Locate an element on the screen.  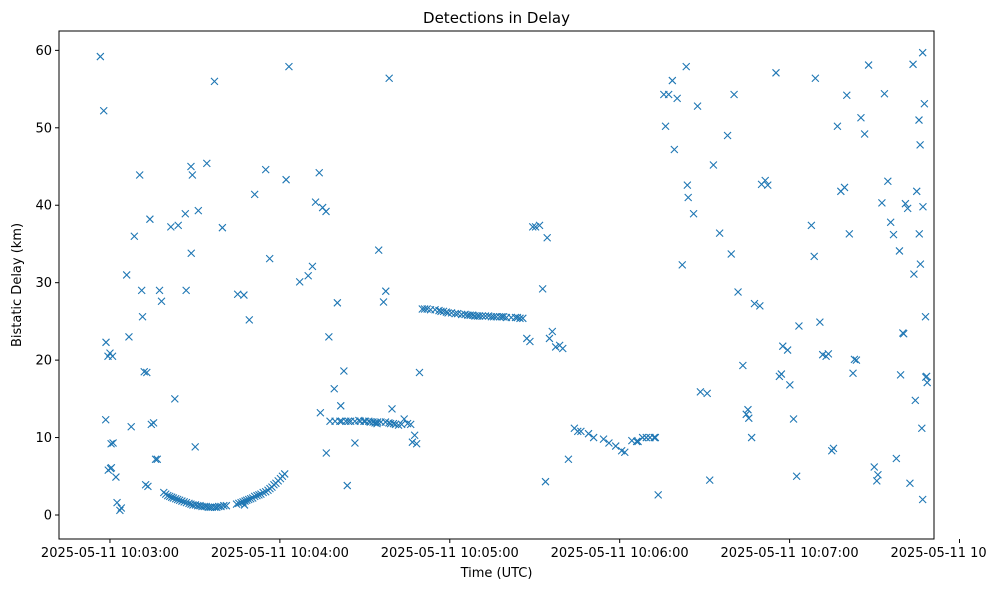
x-axis-label: Time (UTC) is located at coordinates (496, 573).